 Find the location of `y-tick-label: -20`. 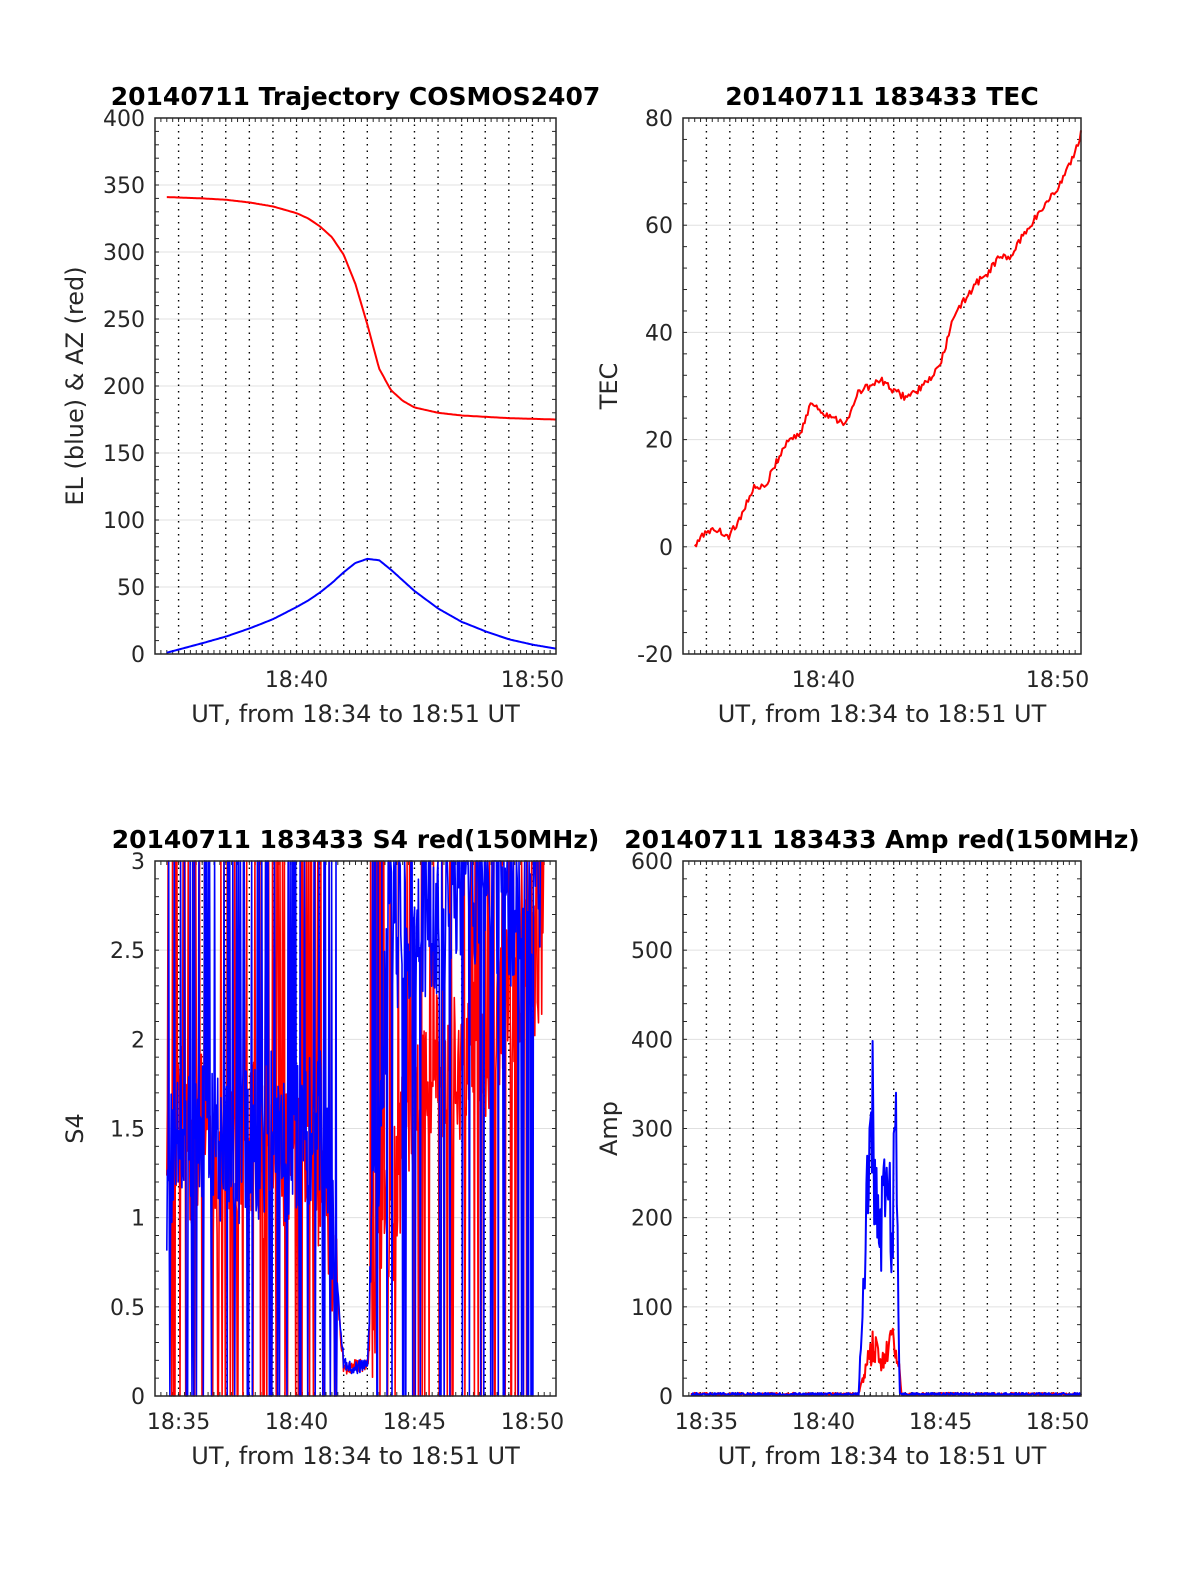

y-tick-label: -20 is located at coordinates (655, 655).